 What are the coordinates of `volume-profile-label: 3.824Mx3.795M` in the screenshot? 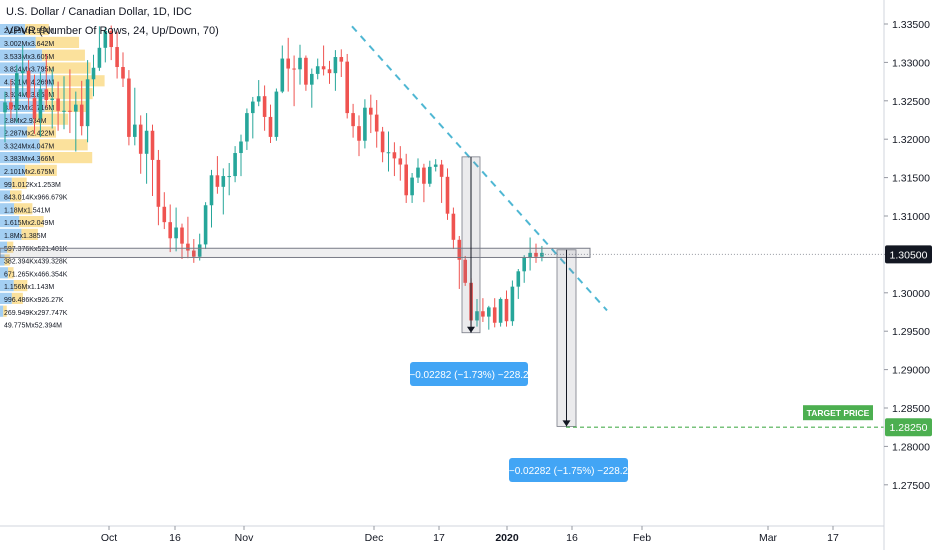 It's located at (29, 70).